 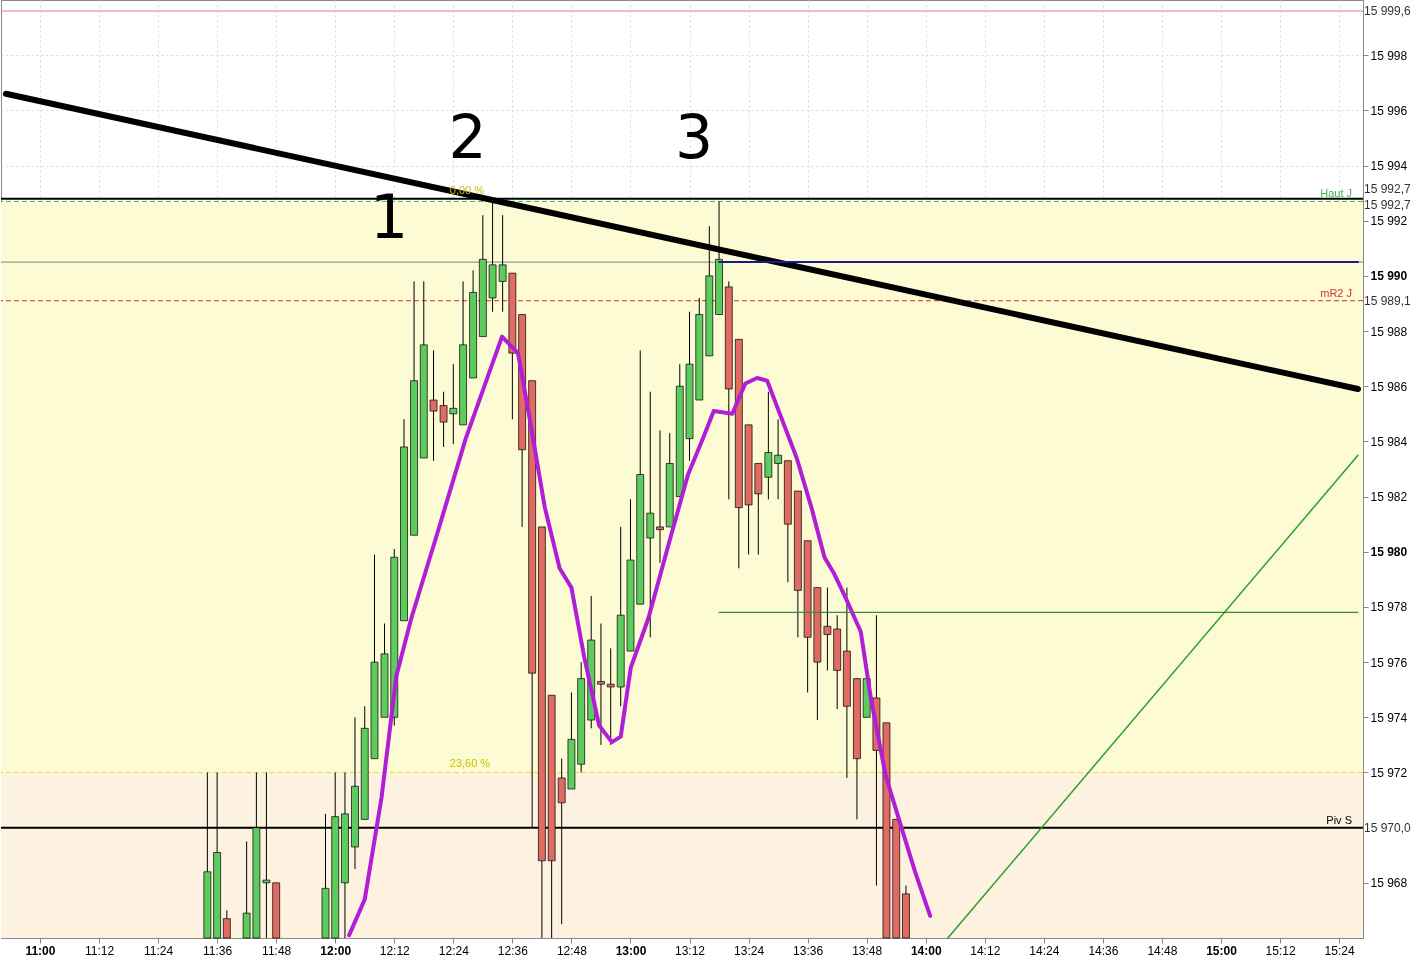 What do you see at coordinates (1280, 950) in the screenshot?
I see `x-tick-label: 15:12` at bounding box center [1280, 950].